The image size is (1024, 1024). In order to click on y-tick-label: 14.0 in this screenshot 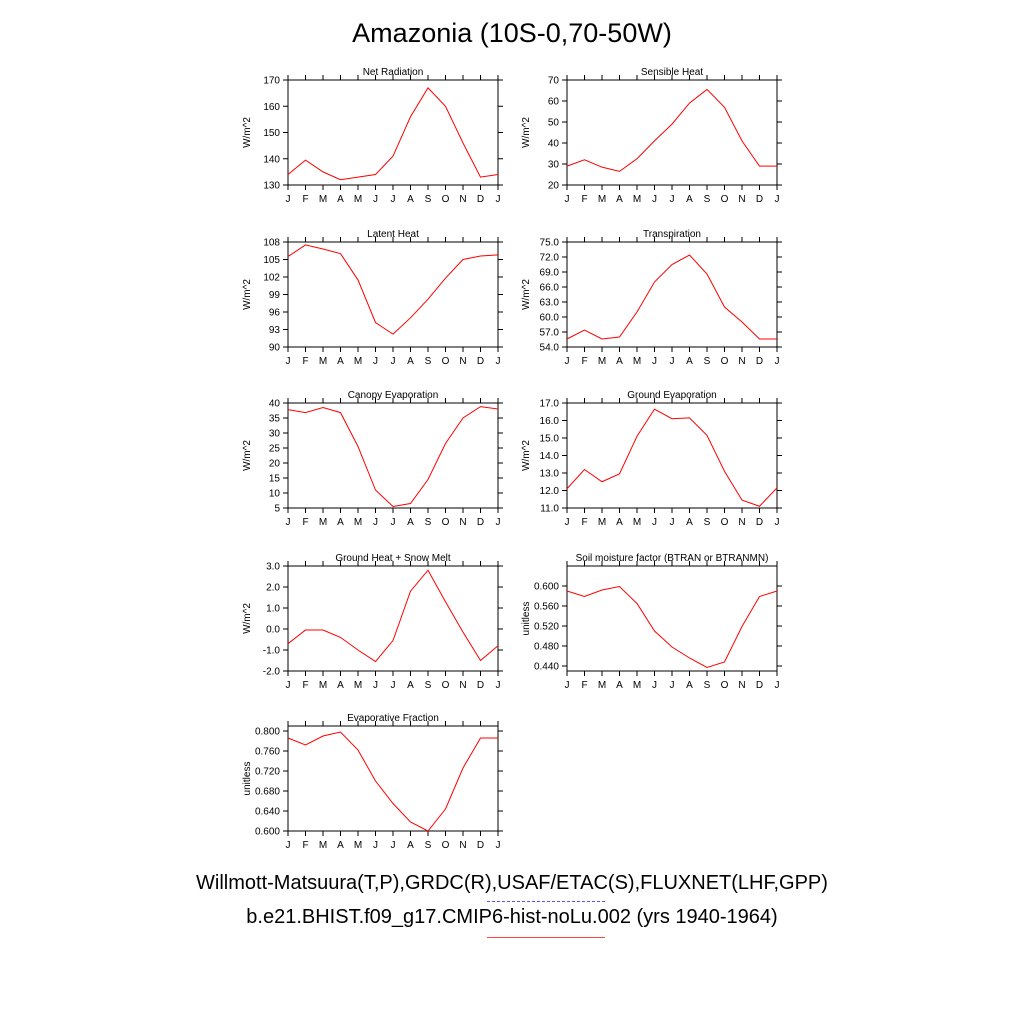, I will do `click(550, 456)`.